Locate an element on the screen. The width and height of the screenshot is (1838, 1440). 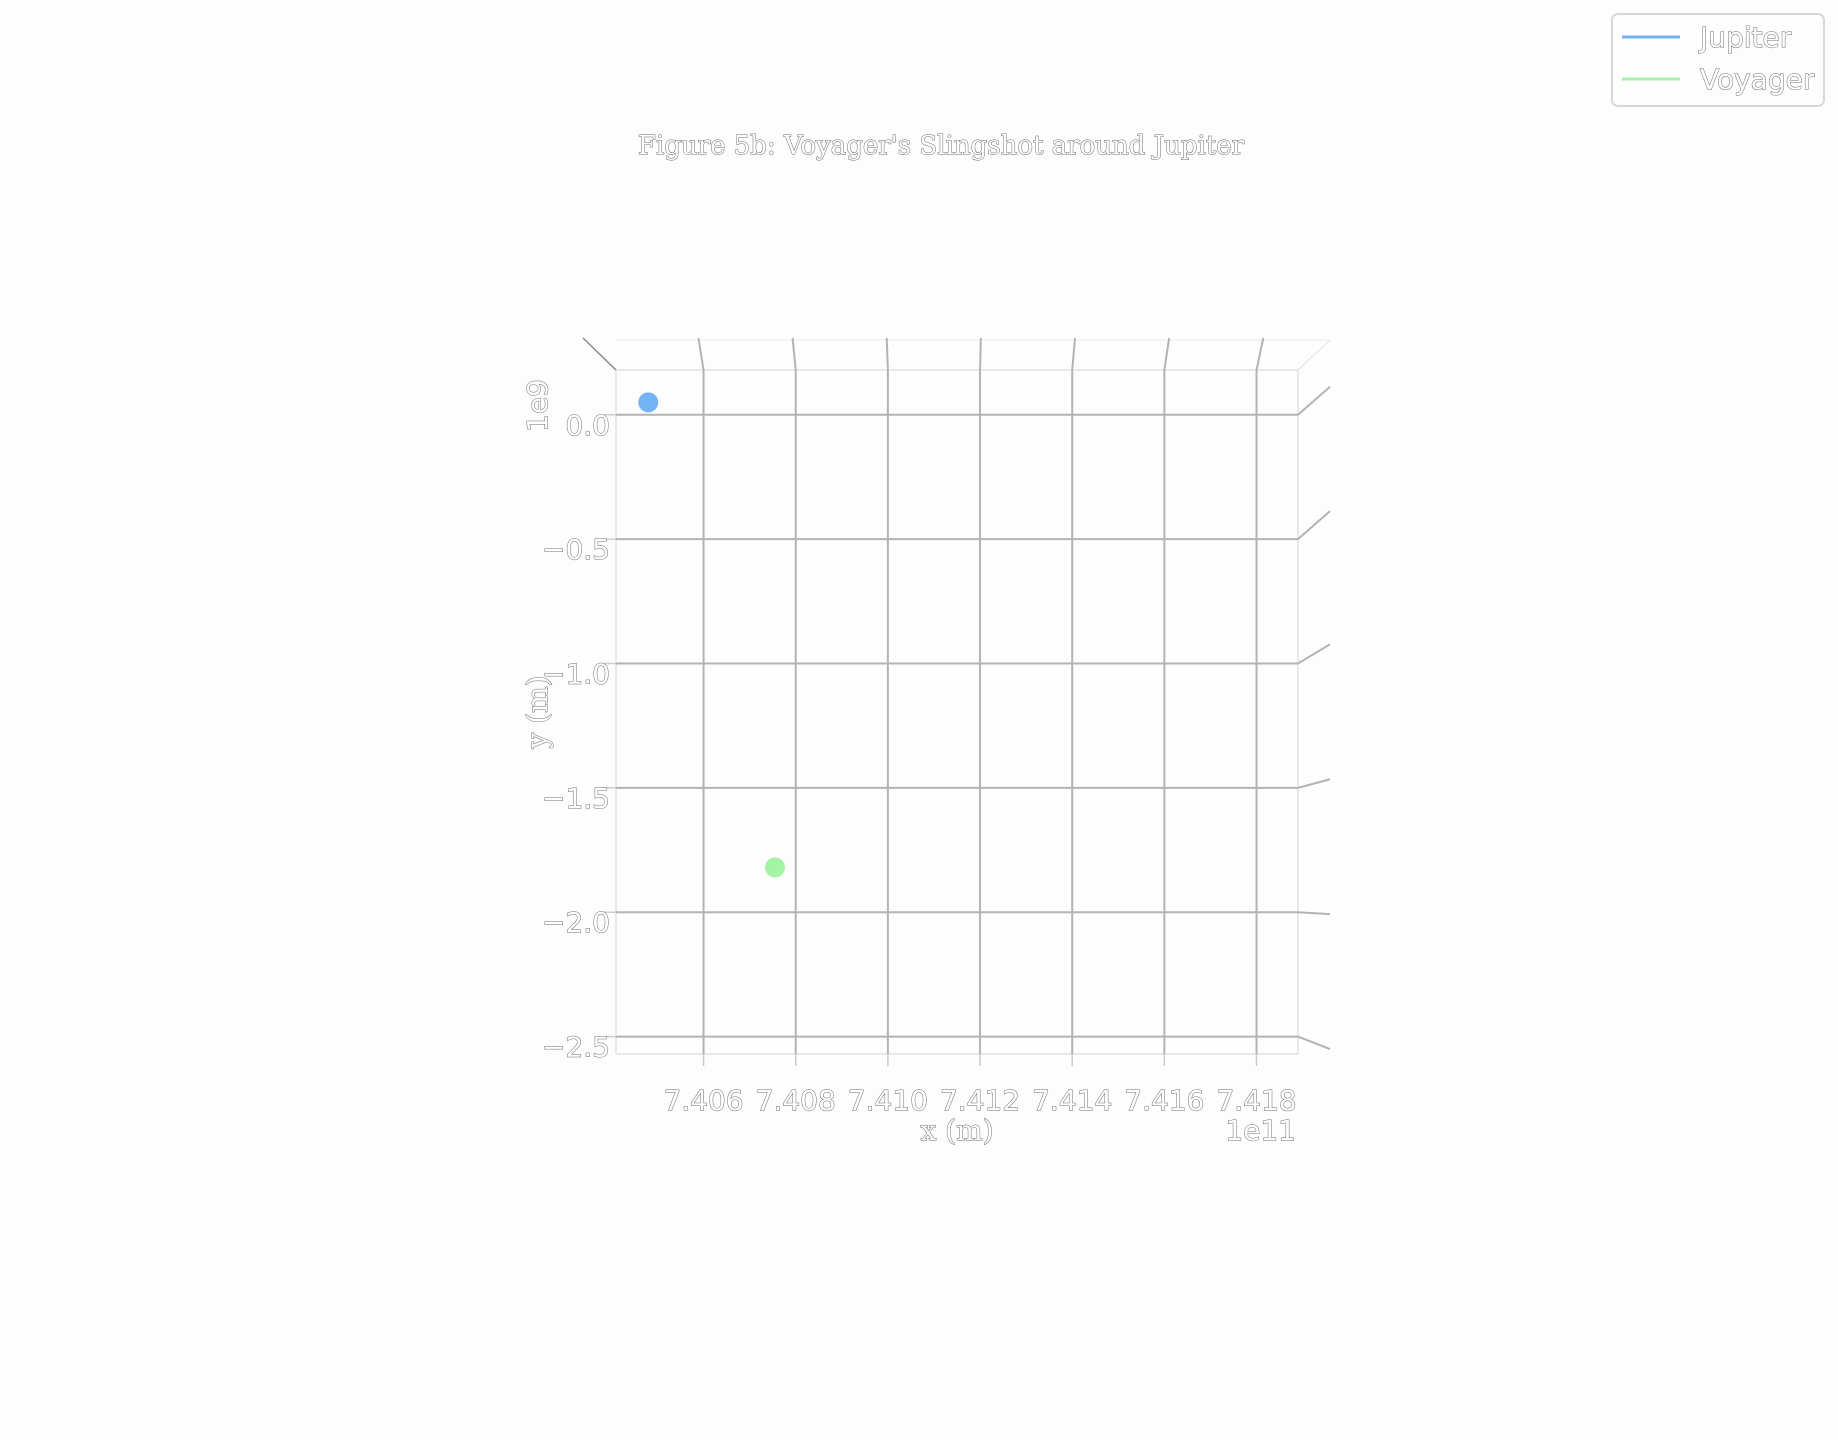
point-jupiter is located at coordinates (648, 402).